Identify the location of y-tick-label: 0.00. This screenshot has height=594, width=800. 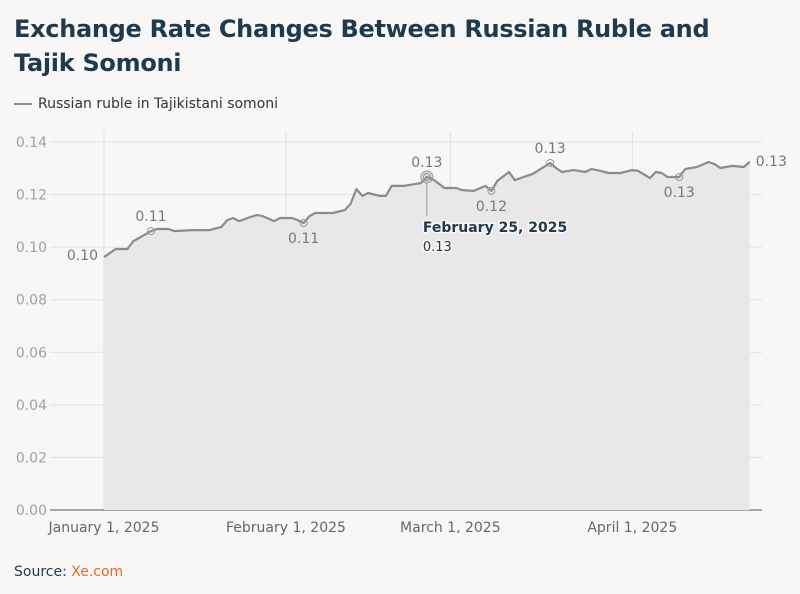
(31, 511).